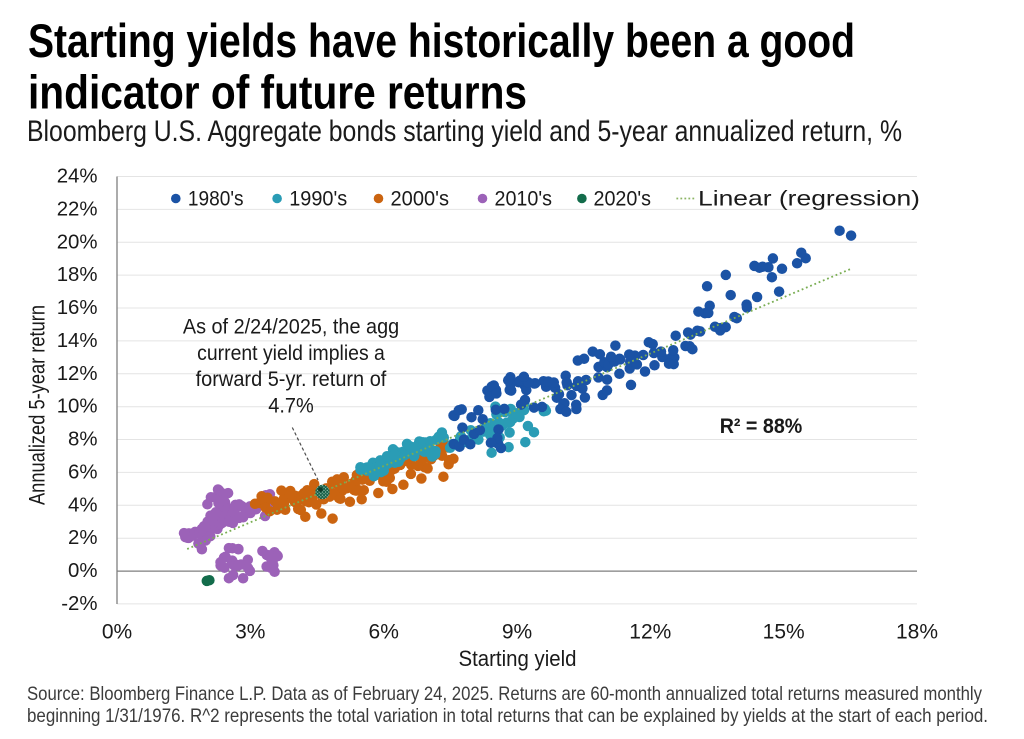 The width and height of the screenshot is (1024, 739). What do you see at coordinates (77, 177) in the screenshot?
I see `svg-text: 24%` at bounding box center [77, 177].